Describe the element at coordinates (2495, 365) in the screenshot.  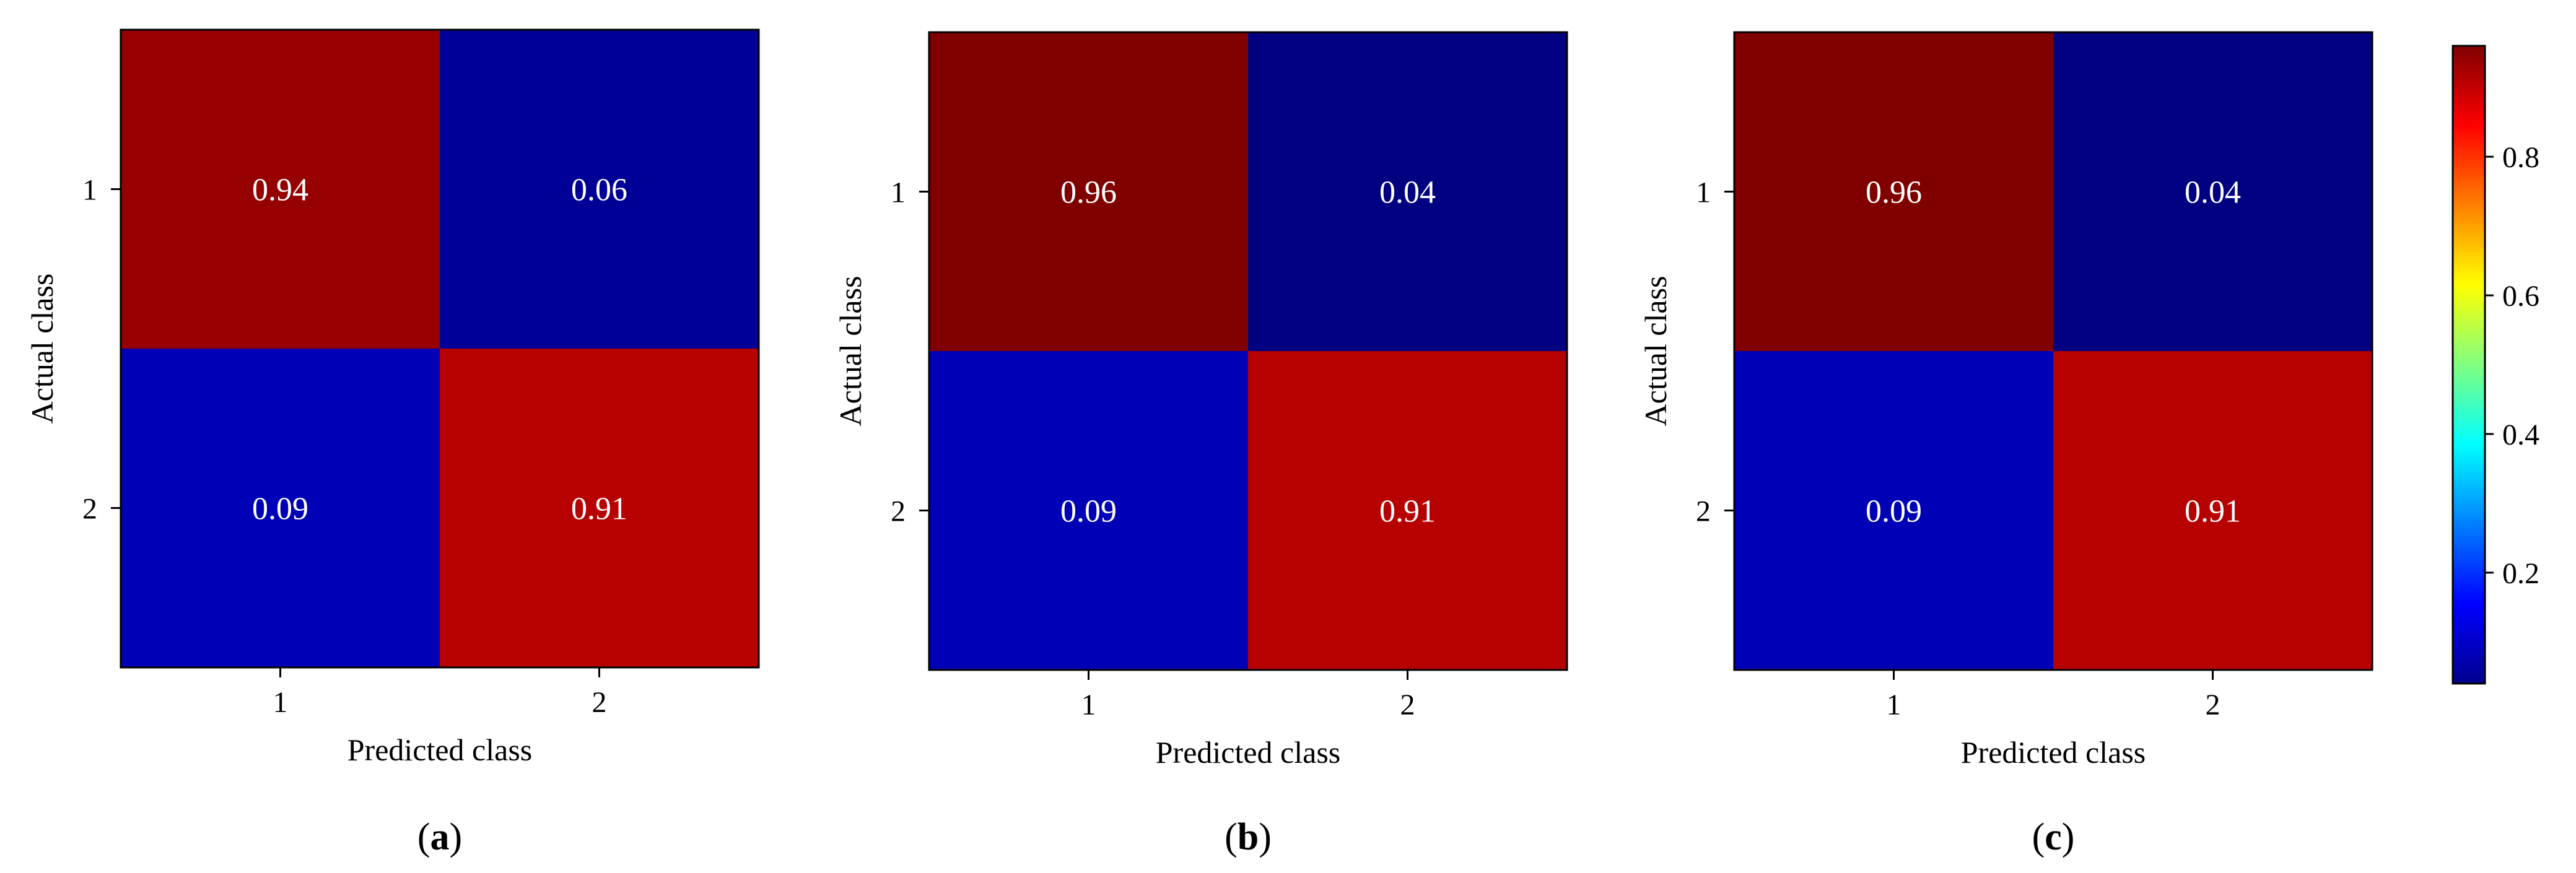
I see `colorbar: 0.2 0.4 0.6 0.8` at that location.